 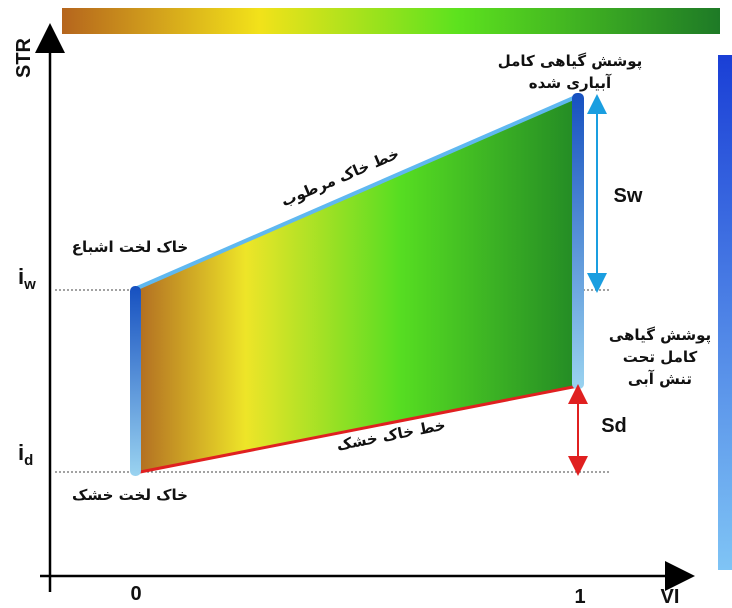 What do you see at coordinates (21, 276) in the screenshot?
I see `iw-base: i` at bounding box center [21, 276].